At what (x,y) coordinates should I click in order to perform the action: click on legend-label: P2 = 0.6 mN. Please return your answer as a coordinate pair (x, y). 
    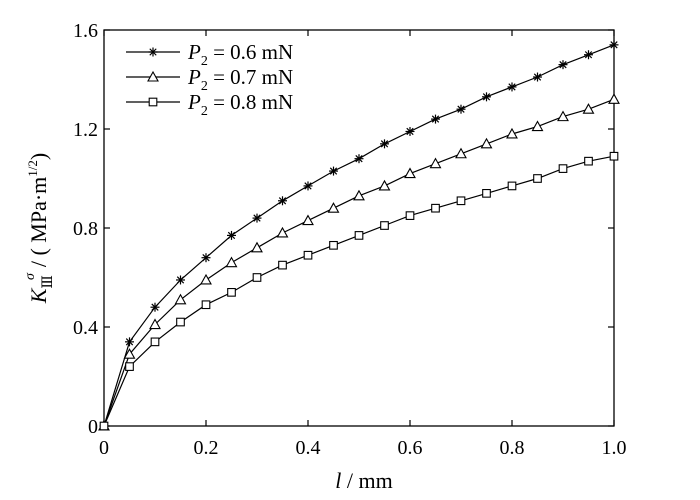
    Looking at the image, I should click on (240, 54).